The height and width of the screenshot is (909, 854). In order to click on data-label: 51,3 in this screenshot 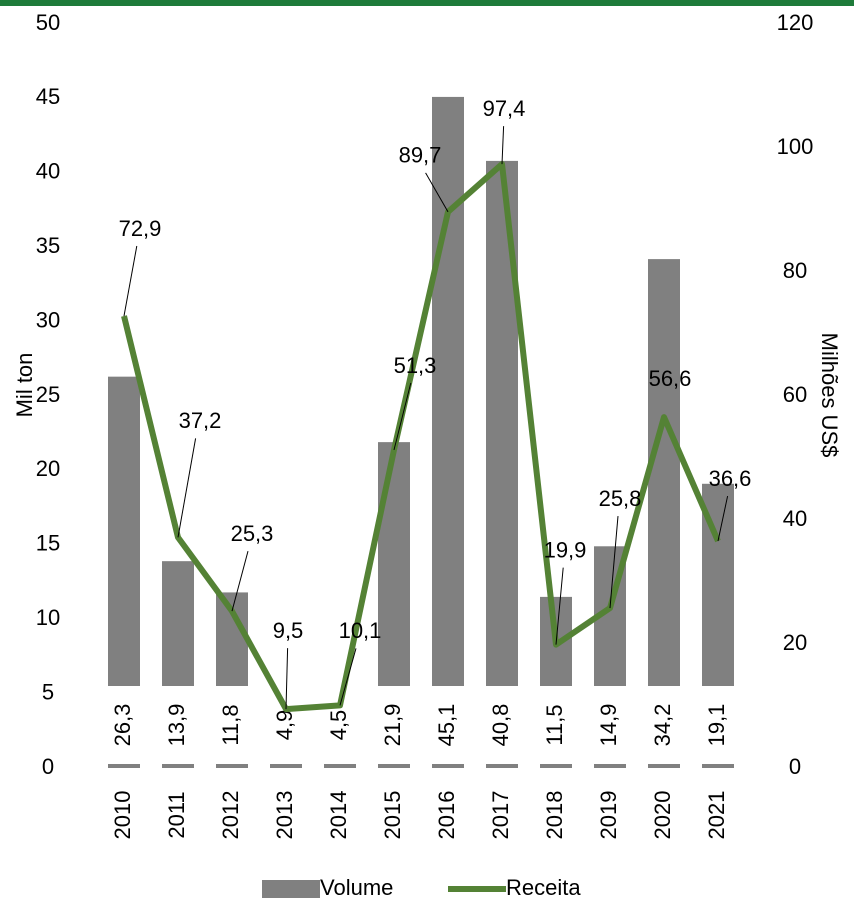, I will do `click(415, 365)`.